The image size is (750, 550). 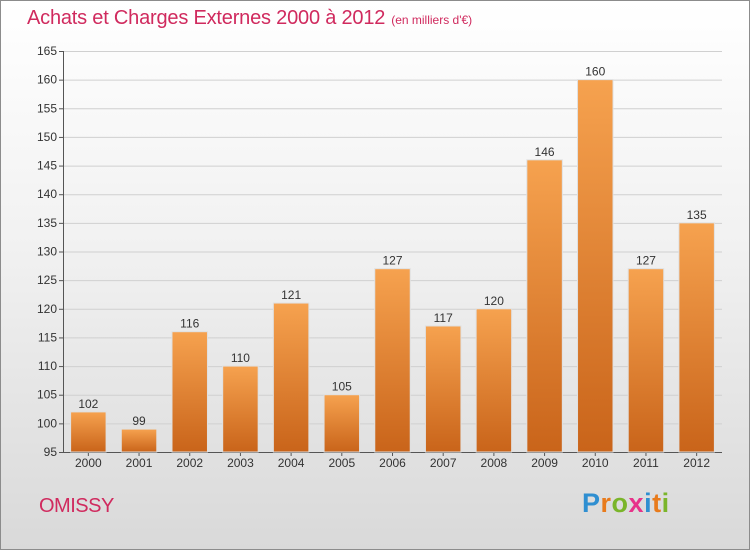 What do you see at coordinates (240, 463) in the screenshot?
I see `x-tick-label-2003: 2003` at bounding box center [240, 463].